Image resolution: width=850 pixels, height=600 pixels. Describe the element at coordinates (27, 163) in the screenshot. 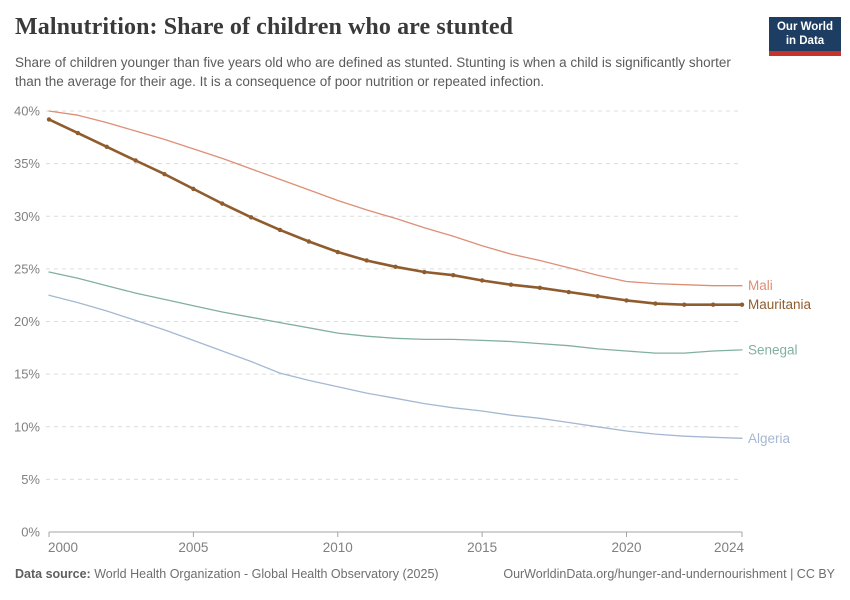

I see `y-axis-label: 35%` at that location.